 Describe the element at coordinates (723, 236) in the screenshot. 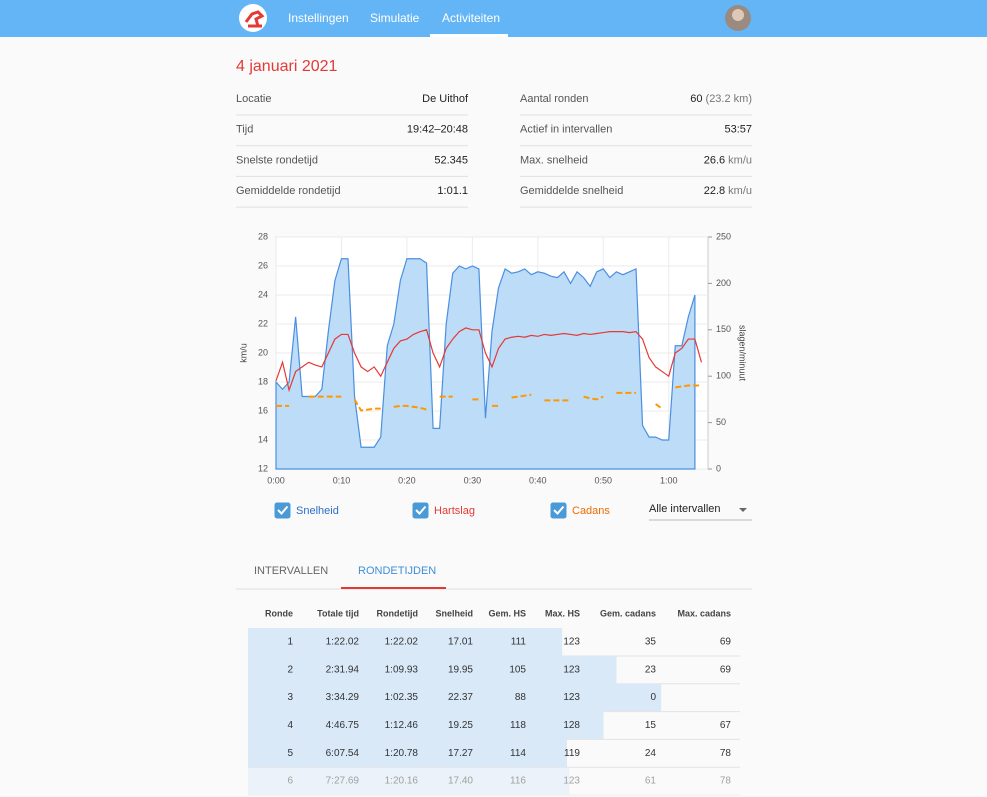

I see `y2-tick-label: 250` at that location.